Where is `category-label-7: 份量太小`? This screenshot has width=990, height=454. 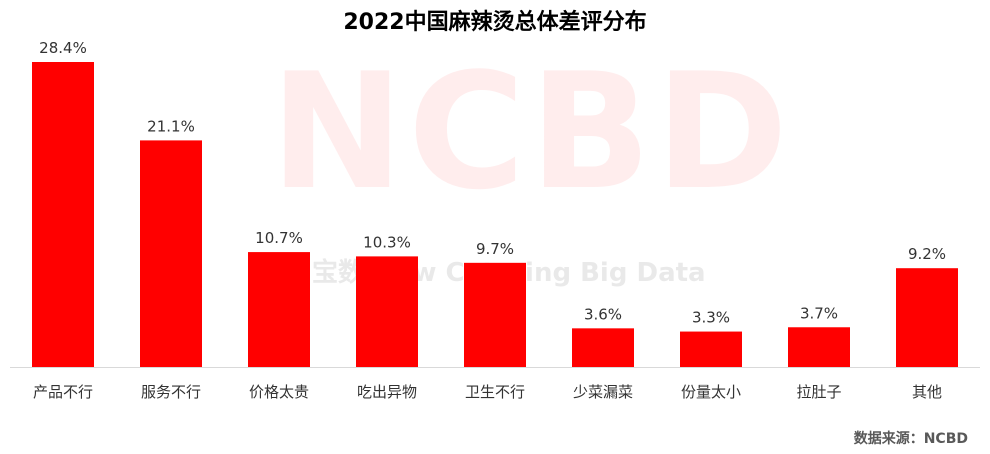 category-label-7: 份量太小 is located at coordinates (711, 392).